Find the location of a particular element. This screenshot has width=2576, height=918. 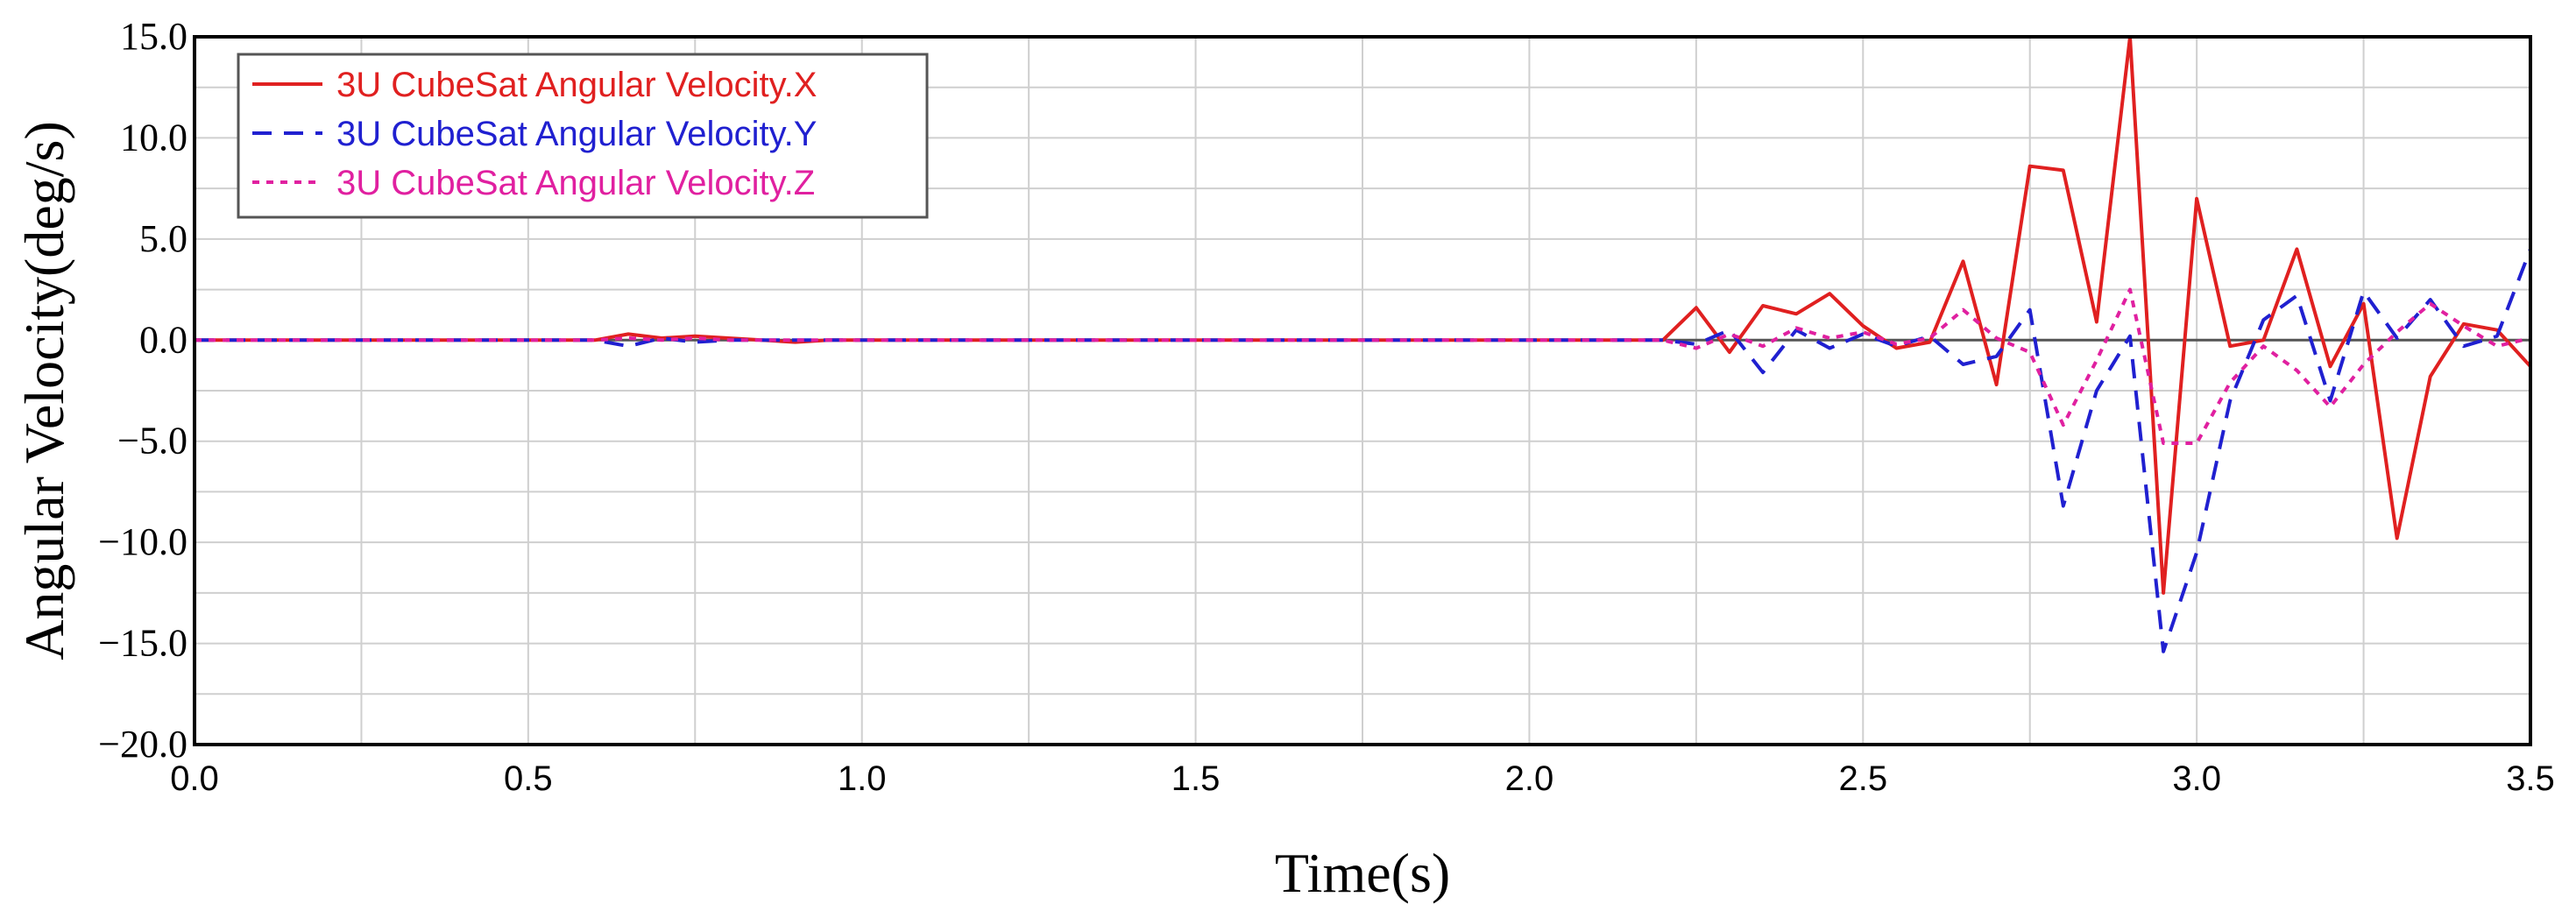

x-axis-title: Time(s) is located at coordinates (1362, 873).